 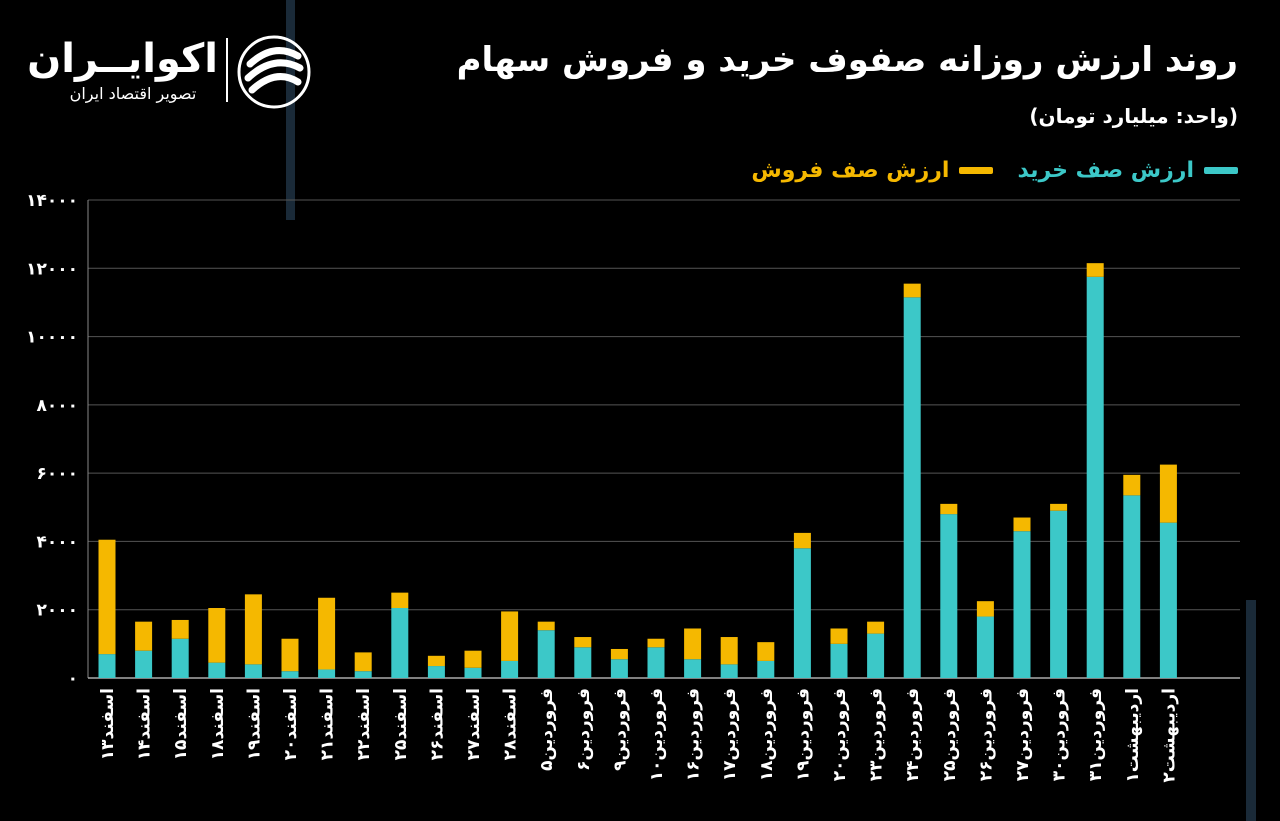 What do you see at coordinates (657, 734) in the screenshot?
I see `x-tick-label: فروردین۱۰` at bounding box center [657, 734].